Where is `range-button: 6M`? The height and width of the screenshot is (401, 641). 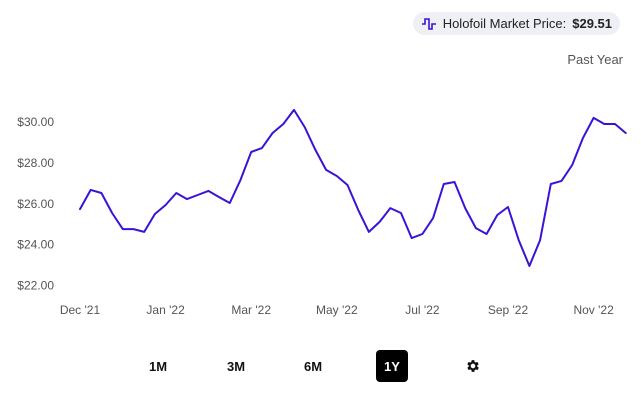 range-button: 6M is located at coordinates (313, 366).